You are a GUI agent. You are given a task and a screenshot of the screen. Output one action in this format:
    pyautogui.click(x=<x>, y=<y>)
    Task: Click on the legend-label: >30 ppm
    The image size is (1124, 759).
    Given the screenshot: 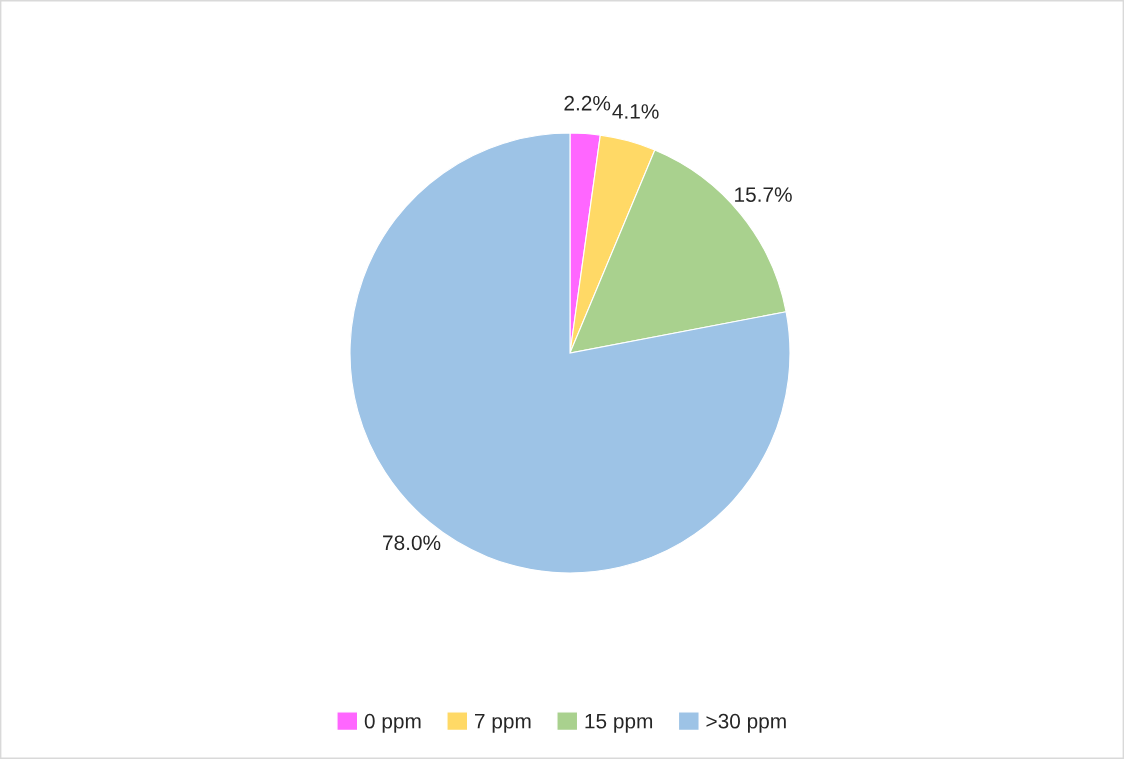 What is the action you would take?
    pyautogui.click(x=746, y=723)
    